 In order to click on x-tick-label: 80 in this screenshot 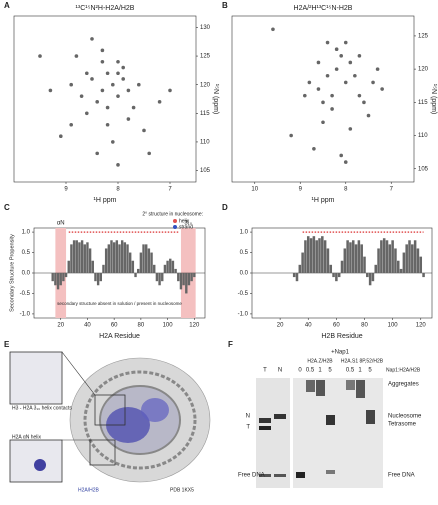, I will do `click(364, 326)`.